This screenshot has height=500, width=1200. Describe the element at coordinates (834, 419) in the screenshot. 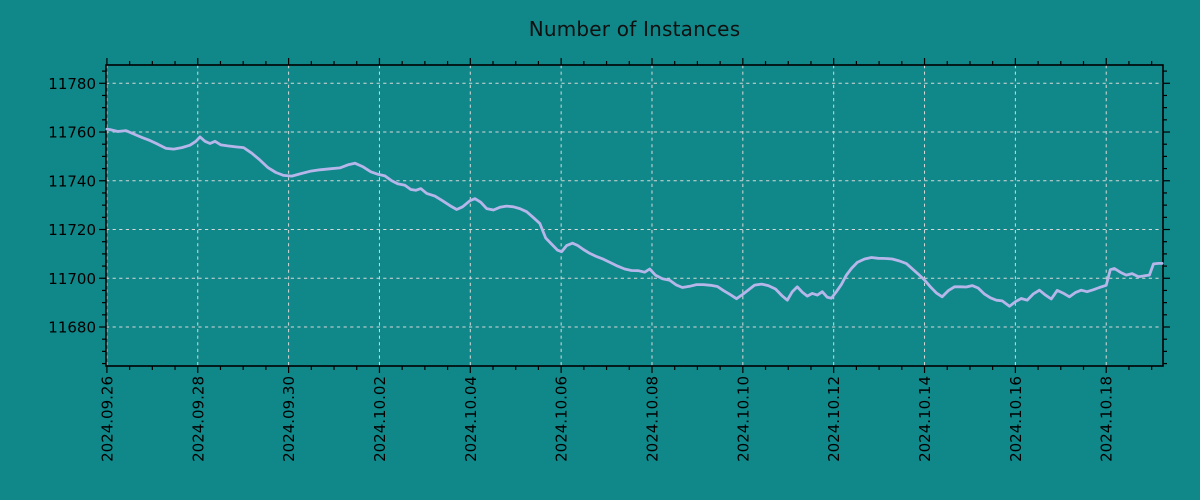

I see `x-tick-label: 2024.10.12` at that location.